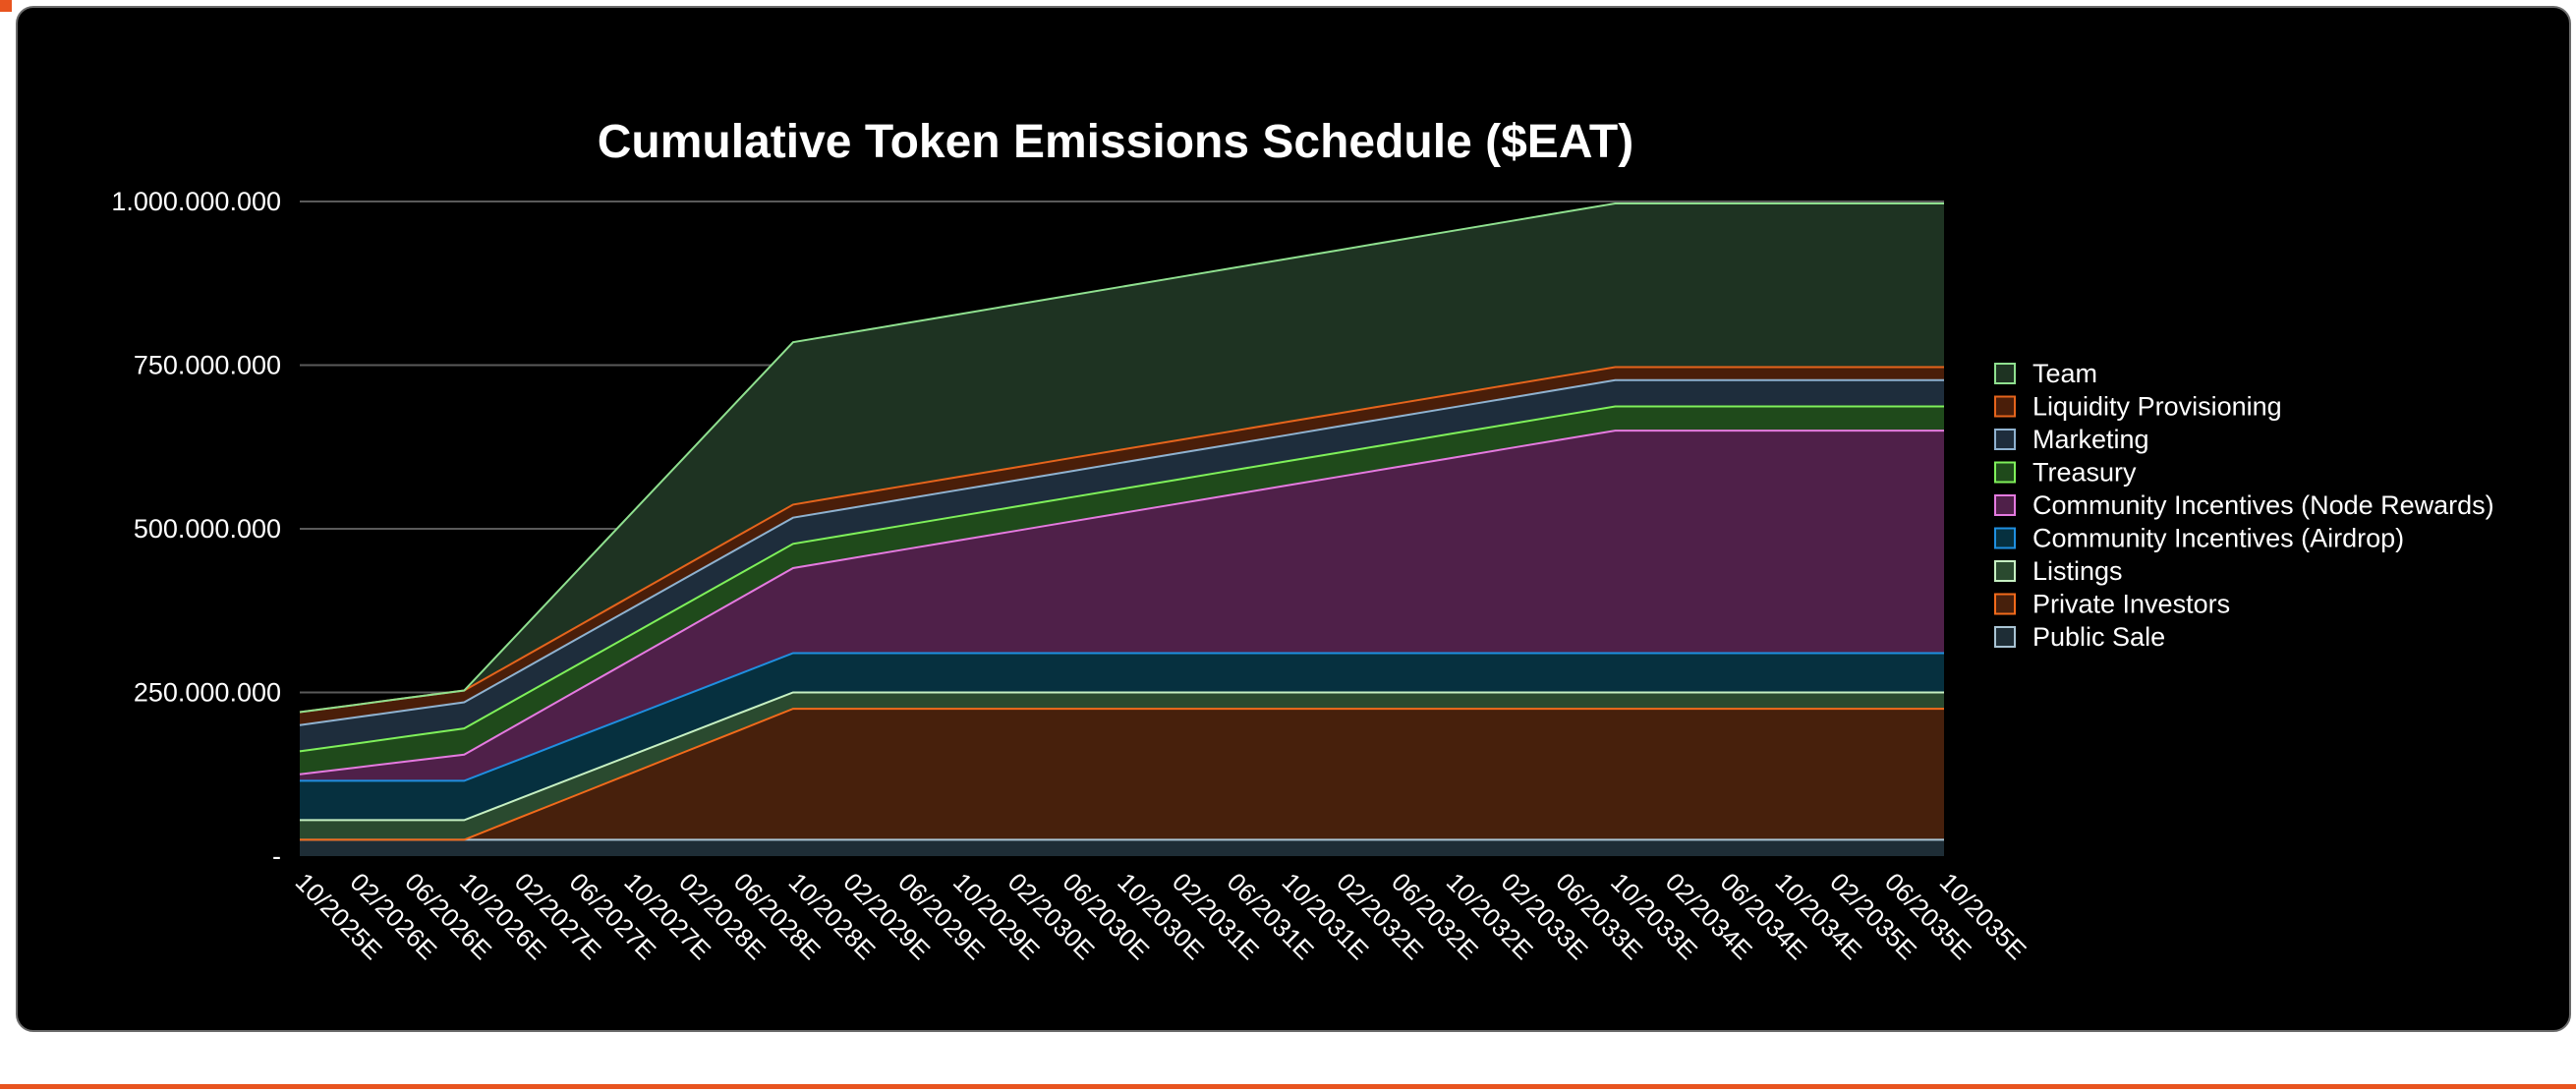  What do you see at coordinates (2084, 473) in the screenshot?
I see `legend-label-treasury: Treasury` at bounding box center [2084, 473].